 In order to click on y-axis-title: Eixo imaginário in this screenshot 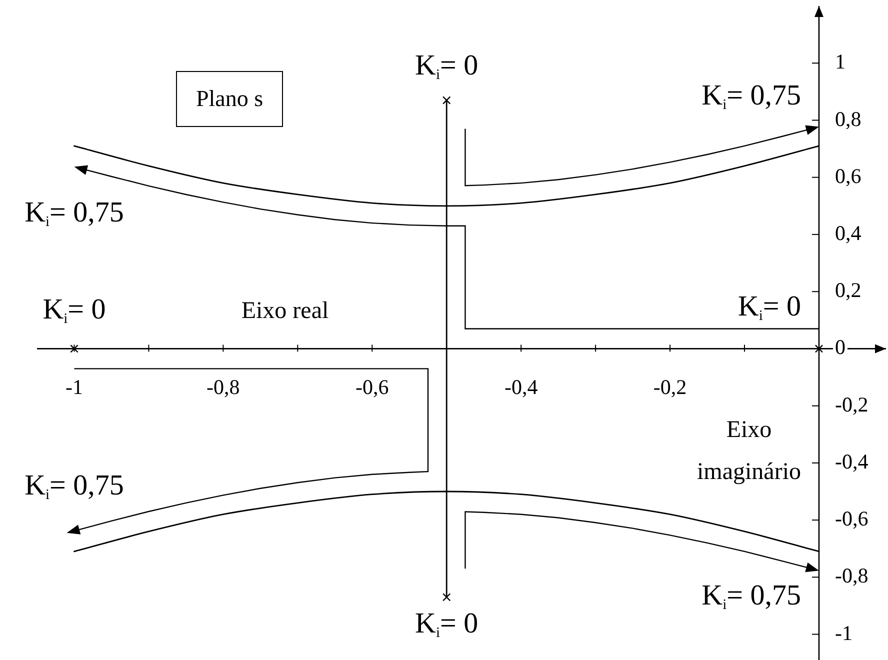, I will do `click(749, 451)`.